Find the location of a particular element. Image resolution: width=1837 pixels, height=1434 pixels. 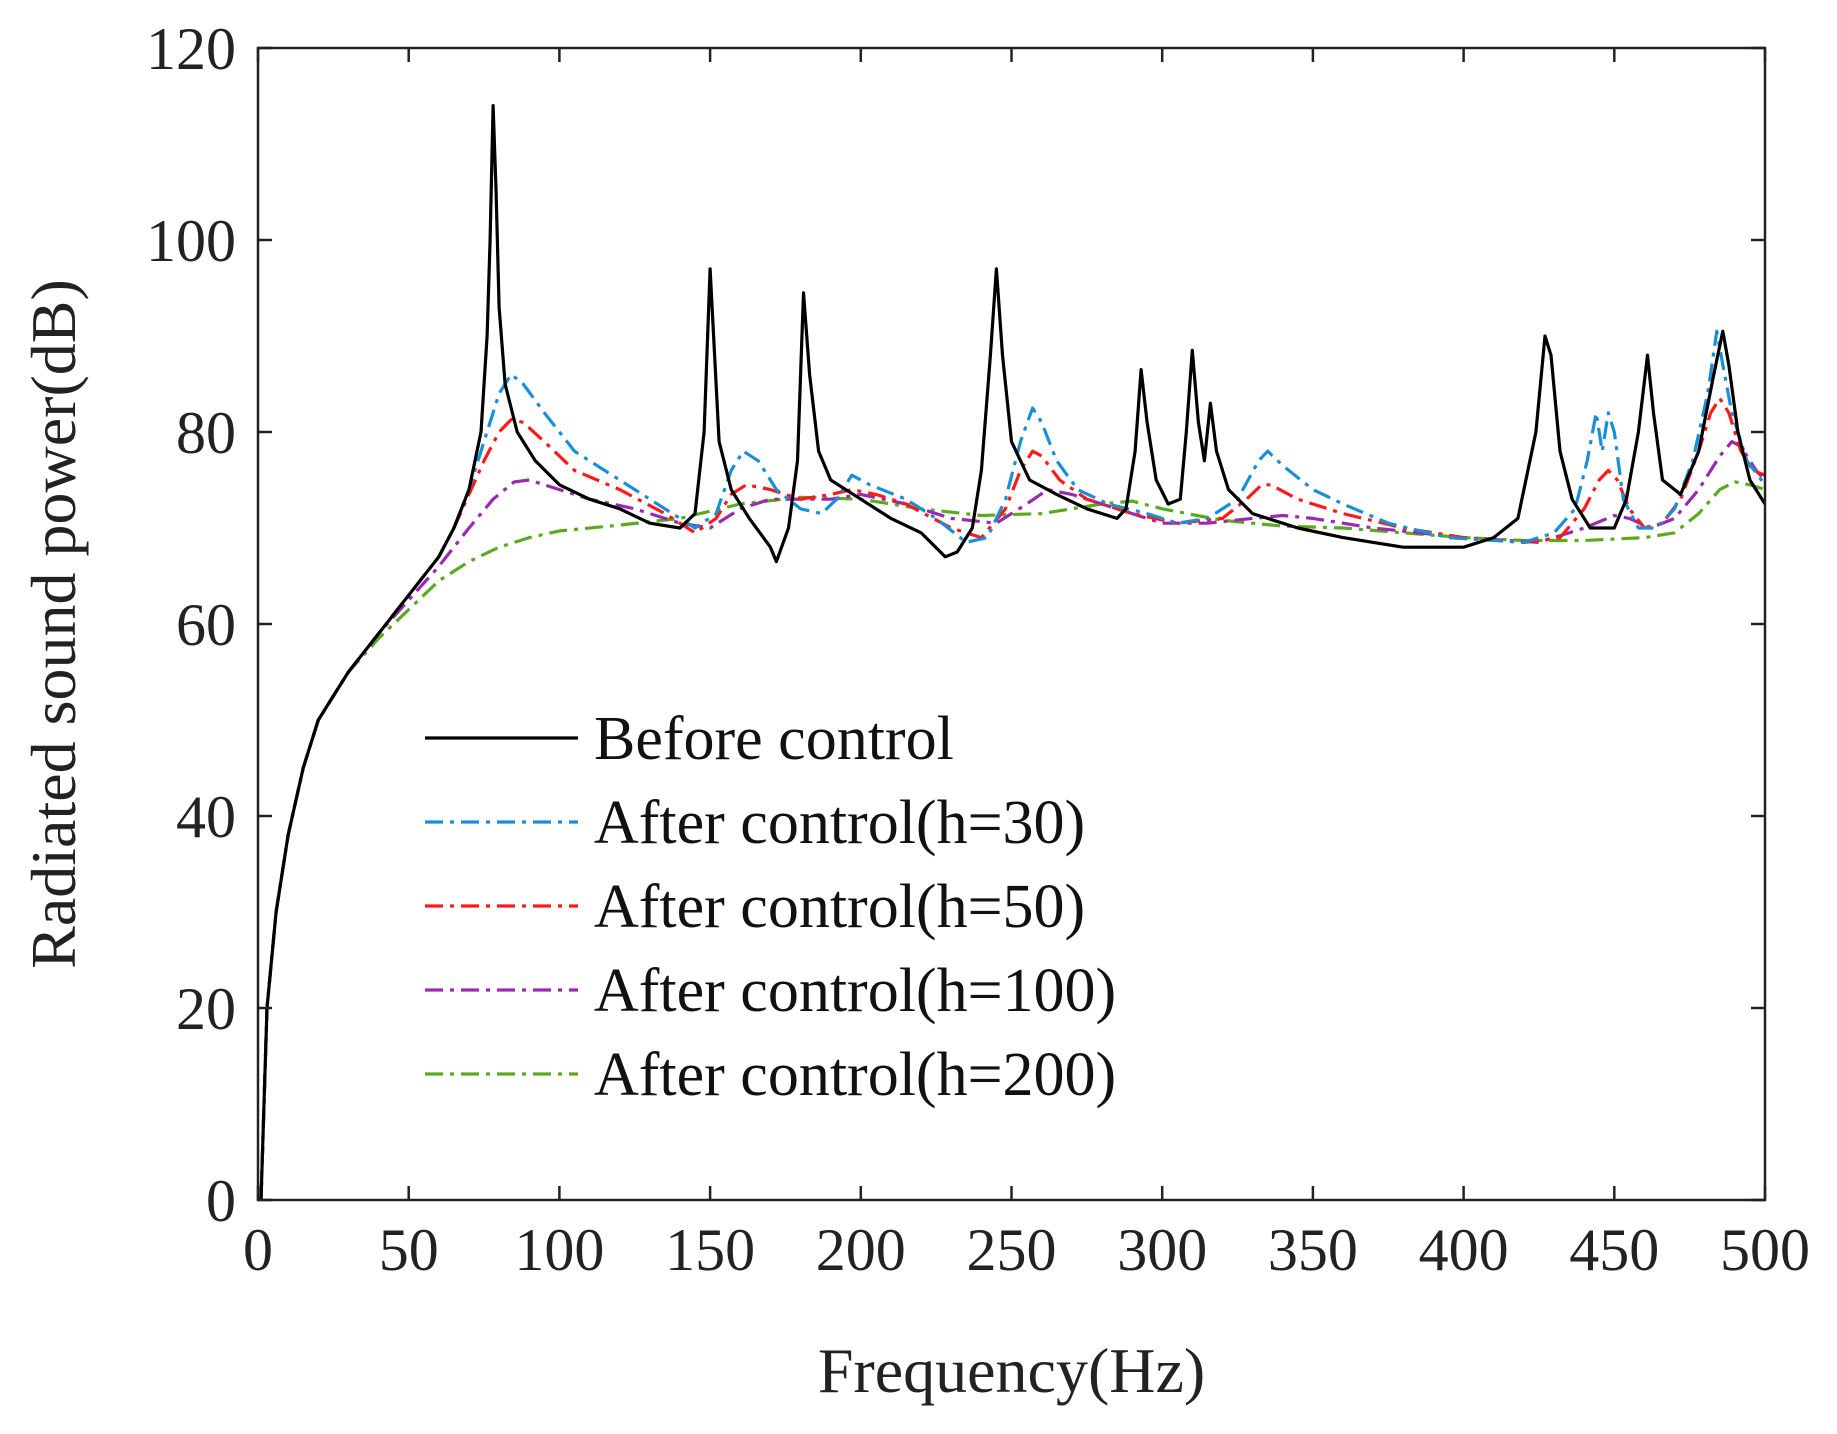

x-tick-label: 300 is located at coordinates (1162, 1250).